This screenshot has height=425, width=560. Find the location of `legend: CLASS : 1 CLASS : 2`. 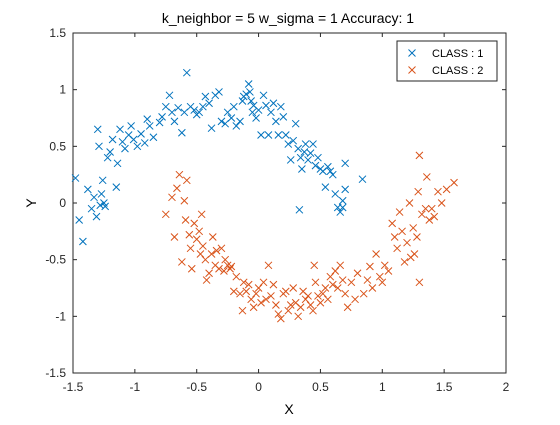

legend: CLASS : 1 CLASS : 2 is located at coordinates (447, 61).